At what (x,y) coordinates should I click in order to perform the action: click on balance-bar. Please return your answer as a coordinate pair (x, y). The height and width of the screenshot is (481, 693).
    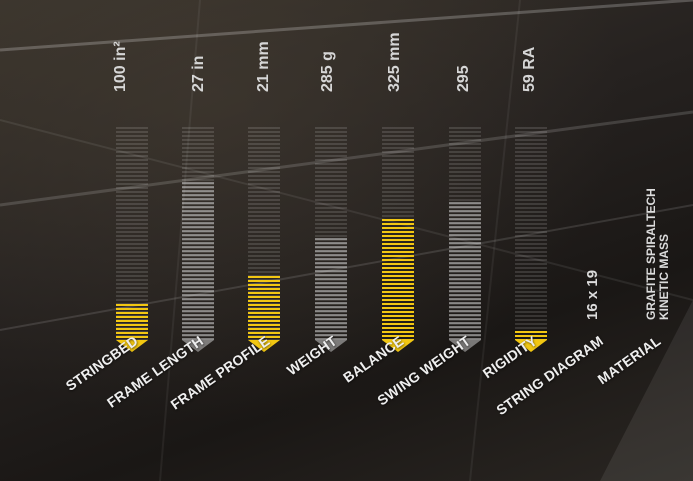
    Looking at the image, I should click on (398, 239).